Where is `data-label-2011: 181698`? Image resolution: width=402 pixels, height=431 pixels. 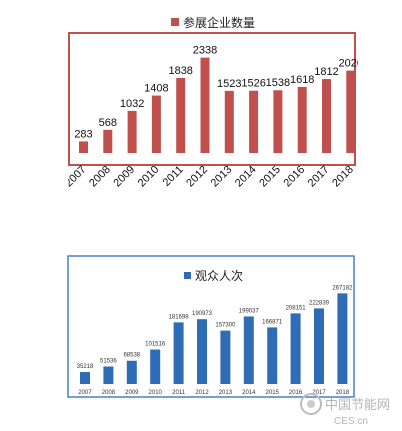 data-label-2011: 181698 is located at coordinates (179, 317).